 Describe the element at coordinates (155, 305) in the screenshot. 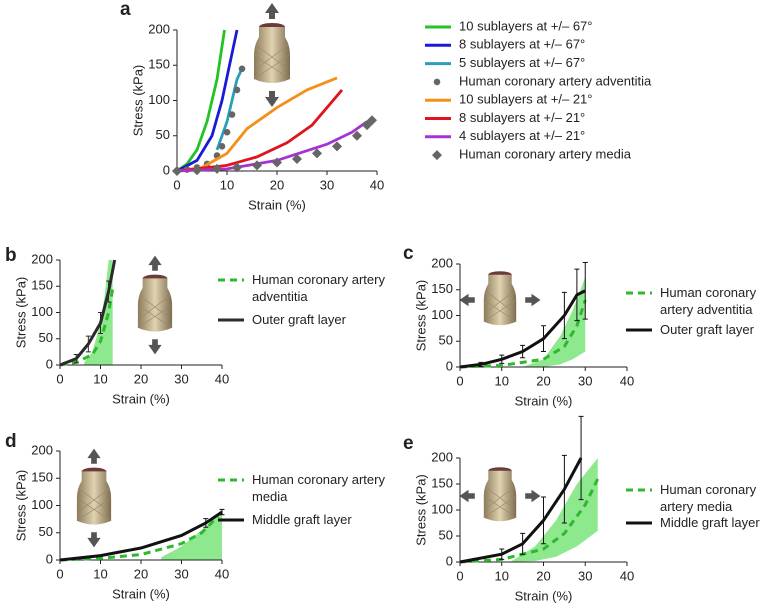

I see `icon-b` at that location.